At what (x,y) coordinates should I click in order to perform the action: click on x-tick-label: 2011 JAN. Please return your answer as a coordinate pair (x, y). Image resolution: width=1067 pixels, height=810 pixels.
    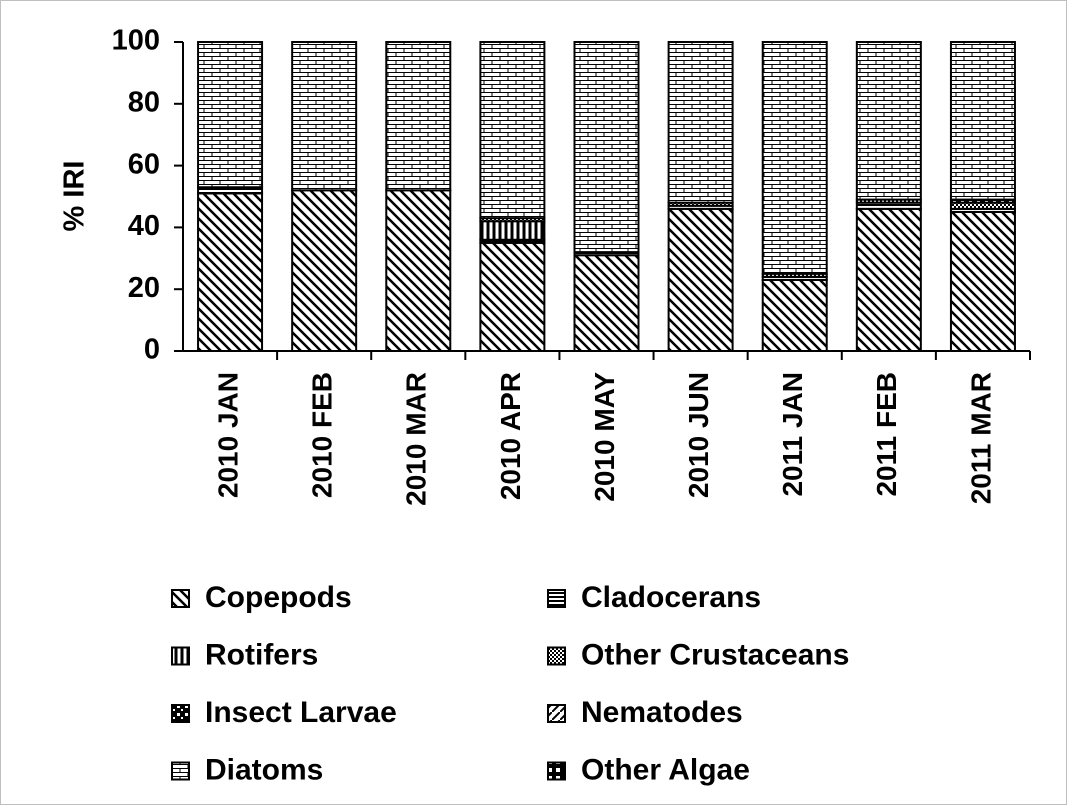
    Looking at the image, I should click on (792, 434).